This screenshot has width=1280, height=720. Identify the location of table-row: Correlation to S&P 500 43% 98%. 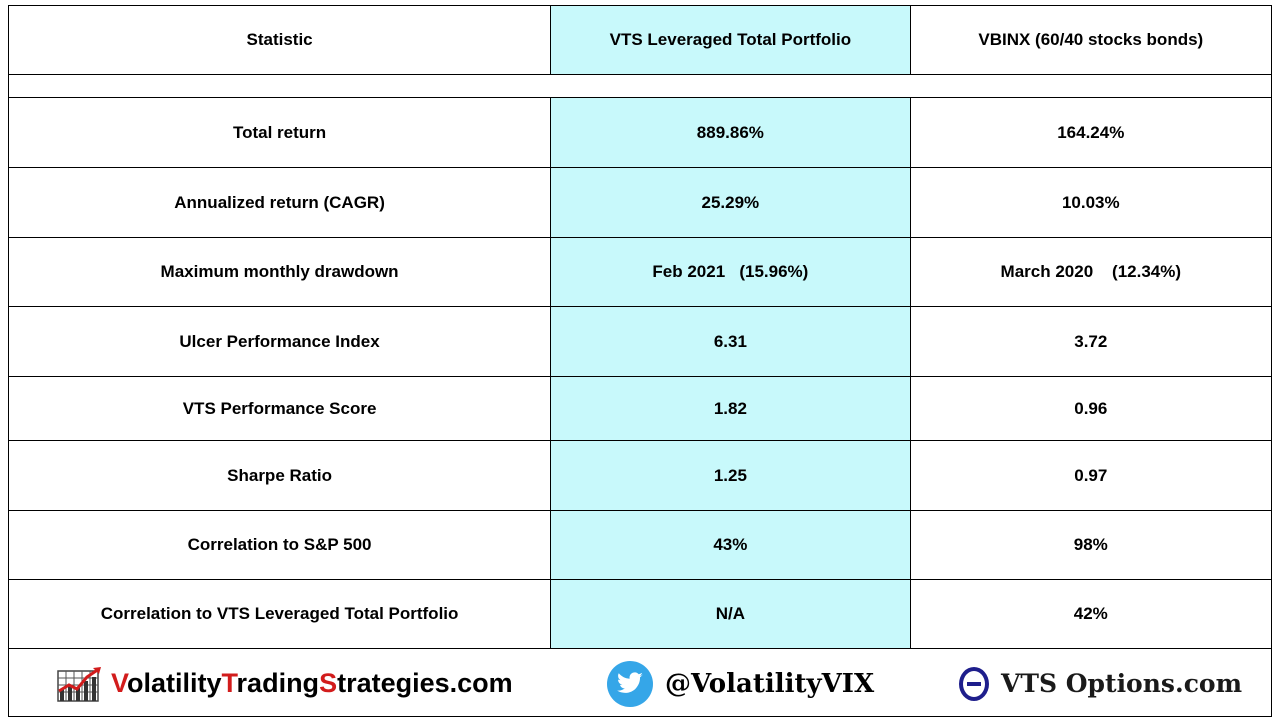
(640, 545).